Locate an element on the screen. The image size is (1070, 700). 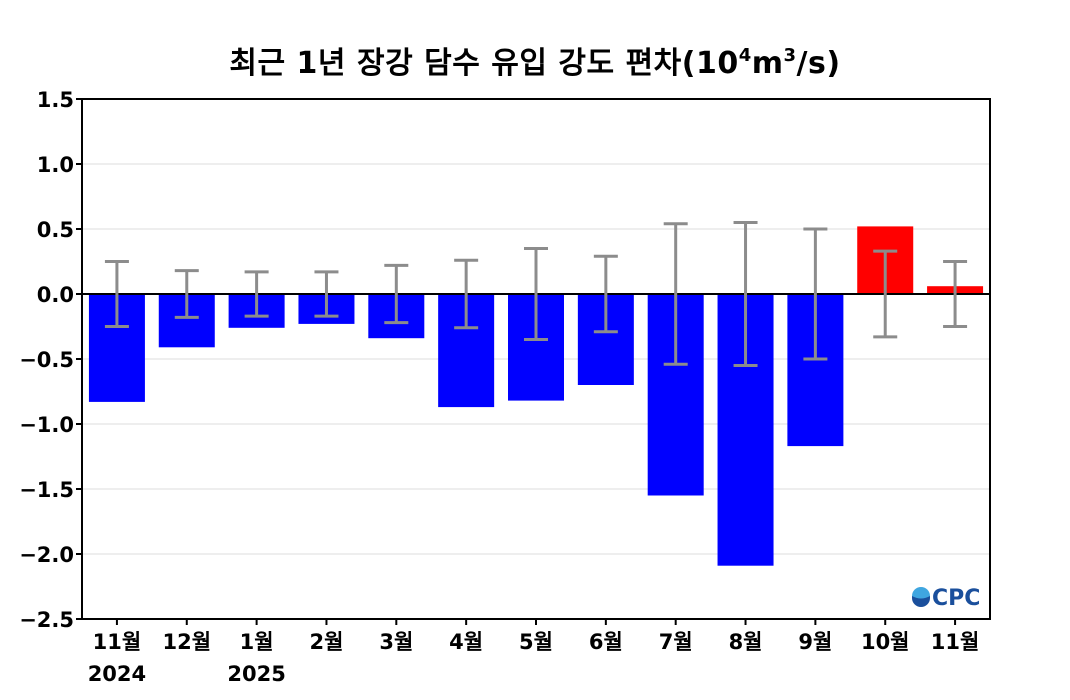
cpc-logo: CPC is located at coordinates (946, 598).